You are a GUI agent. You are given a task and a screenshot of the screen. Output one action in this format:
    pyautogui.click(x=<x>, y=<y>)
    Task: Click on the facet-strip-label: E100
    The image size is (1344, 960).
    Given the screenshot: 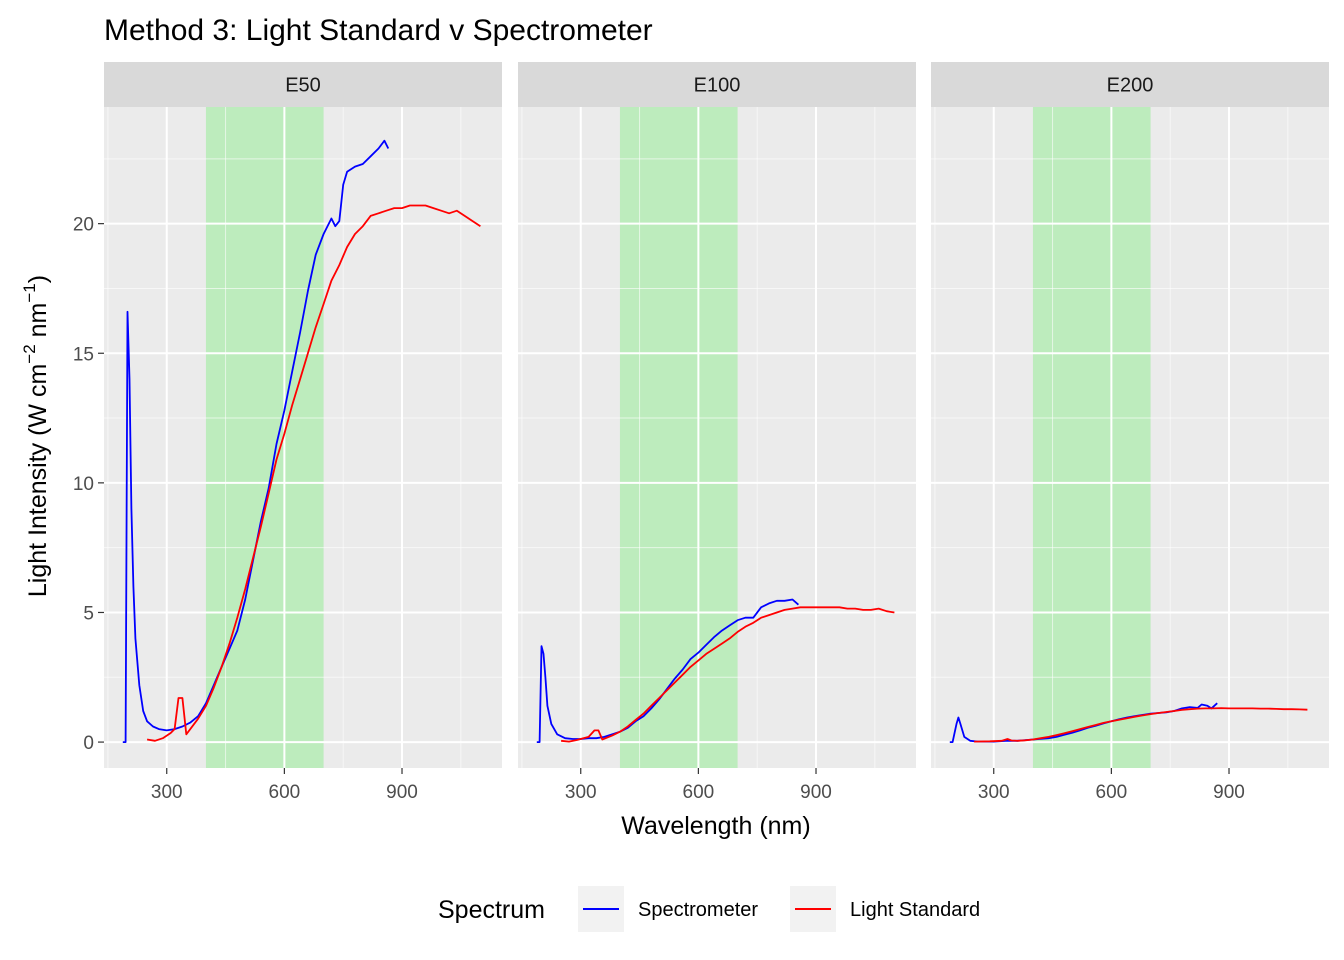 What is the action you would take?
    pyautogui.click(x=717, y=86)
    